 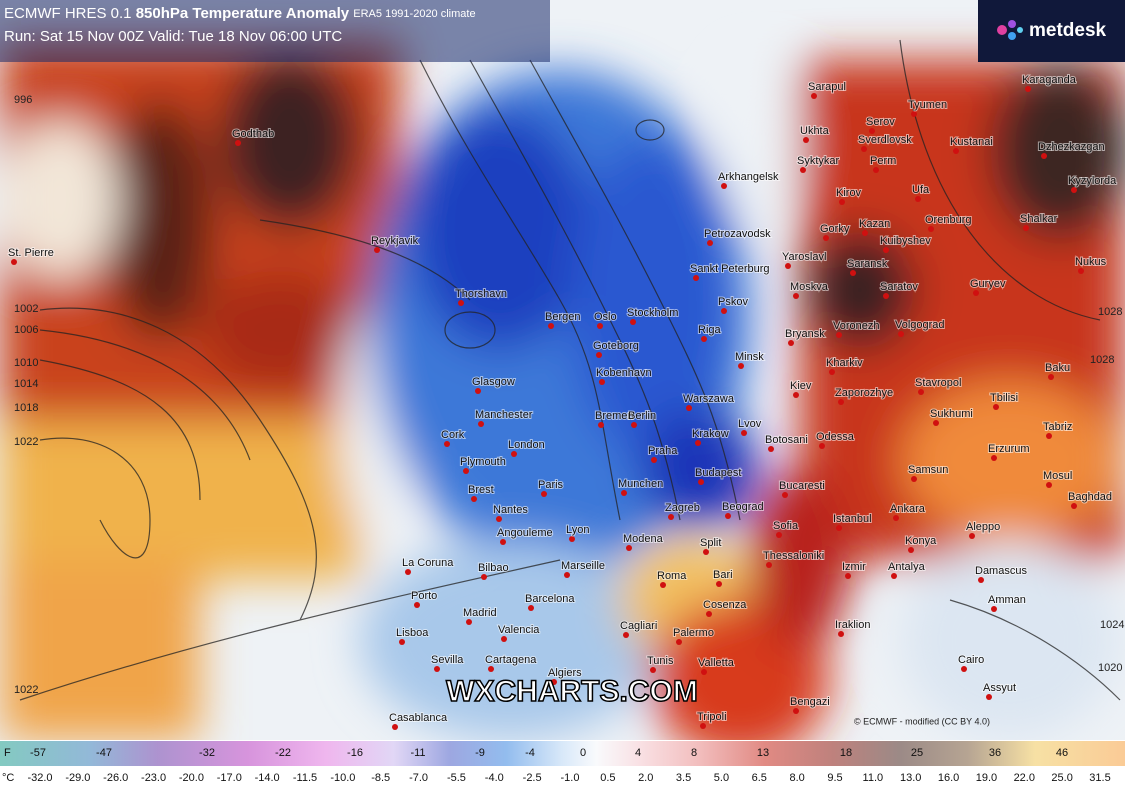 I want to click on city-label: Kharkiv, so click(x=844, y=363).